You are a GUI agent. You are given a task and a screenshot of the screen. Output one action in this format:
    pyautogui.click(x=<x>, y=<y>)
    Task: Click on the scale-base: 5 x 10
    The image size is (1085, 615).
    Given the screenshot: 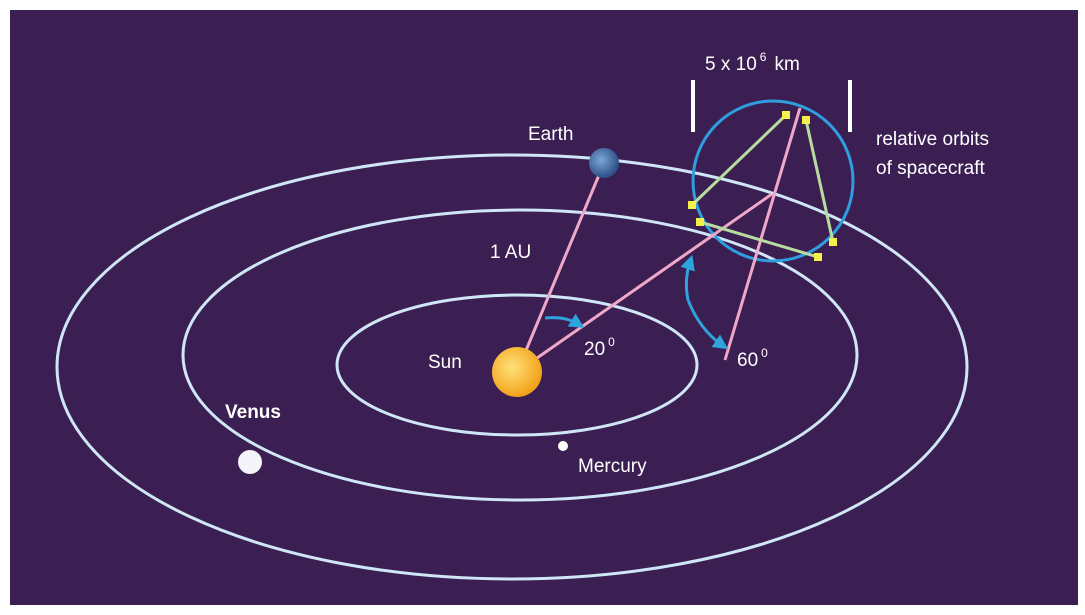 What is the action you would take?
    pyautogui.click(x=731, y=64)
    